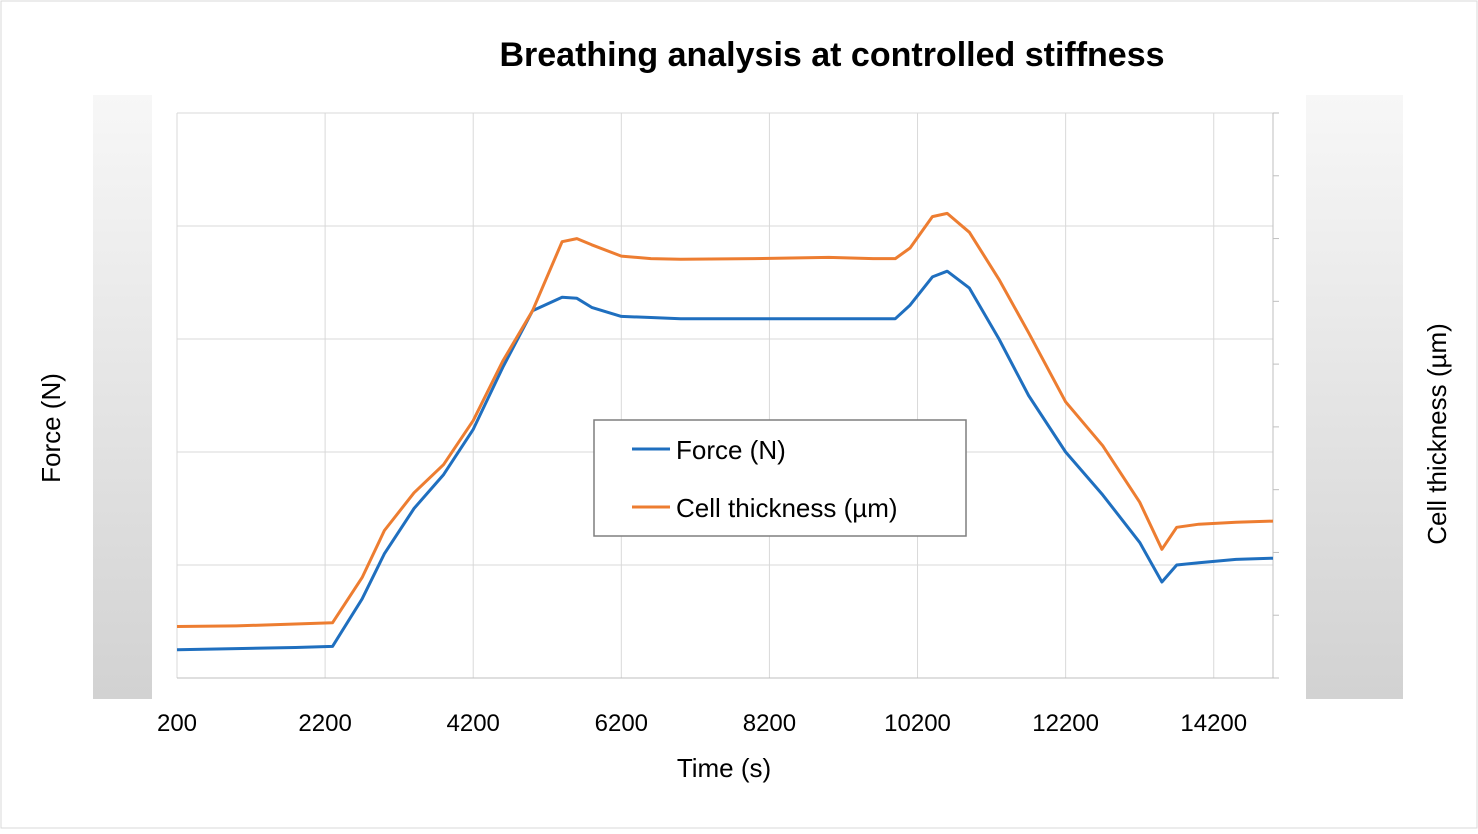  What do you see at coordinates (917, 723) in the screenshot?
I see `x-tick-label-5: 10200` at bounding box center [917, 723].